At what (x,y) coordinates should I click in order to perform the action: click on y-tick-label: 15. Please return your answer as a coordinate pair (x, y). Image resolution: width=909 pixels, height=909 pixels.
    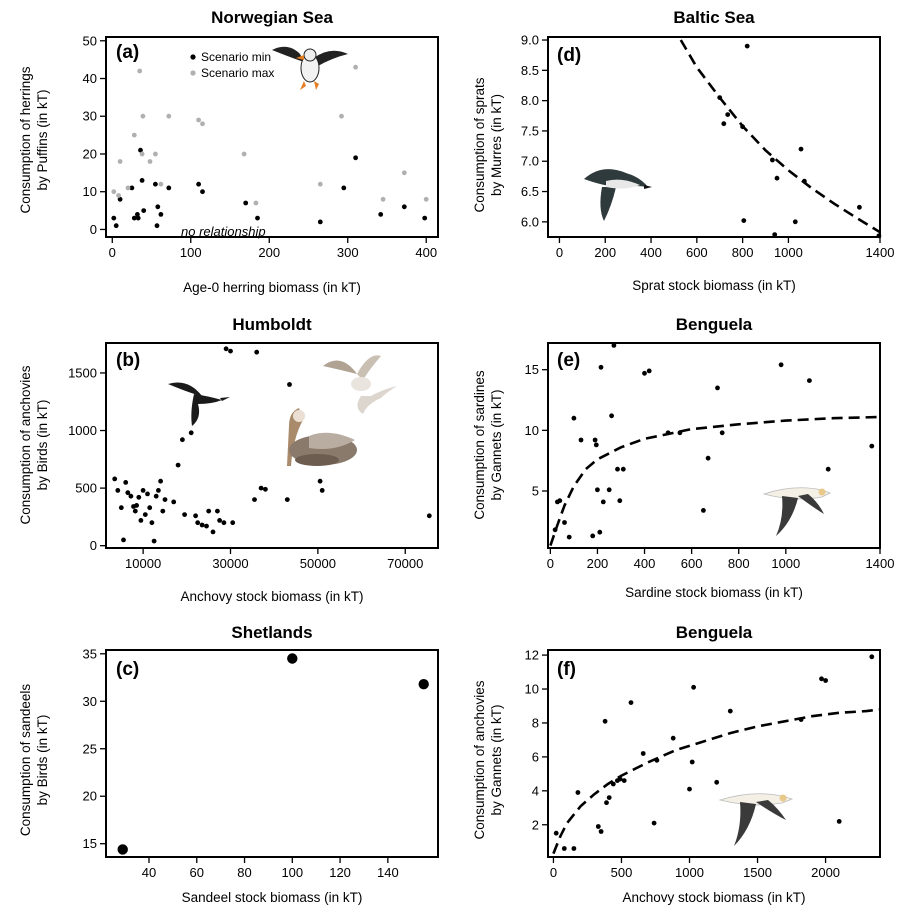
    Looking at the image, I should click on (90, 843).